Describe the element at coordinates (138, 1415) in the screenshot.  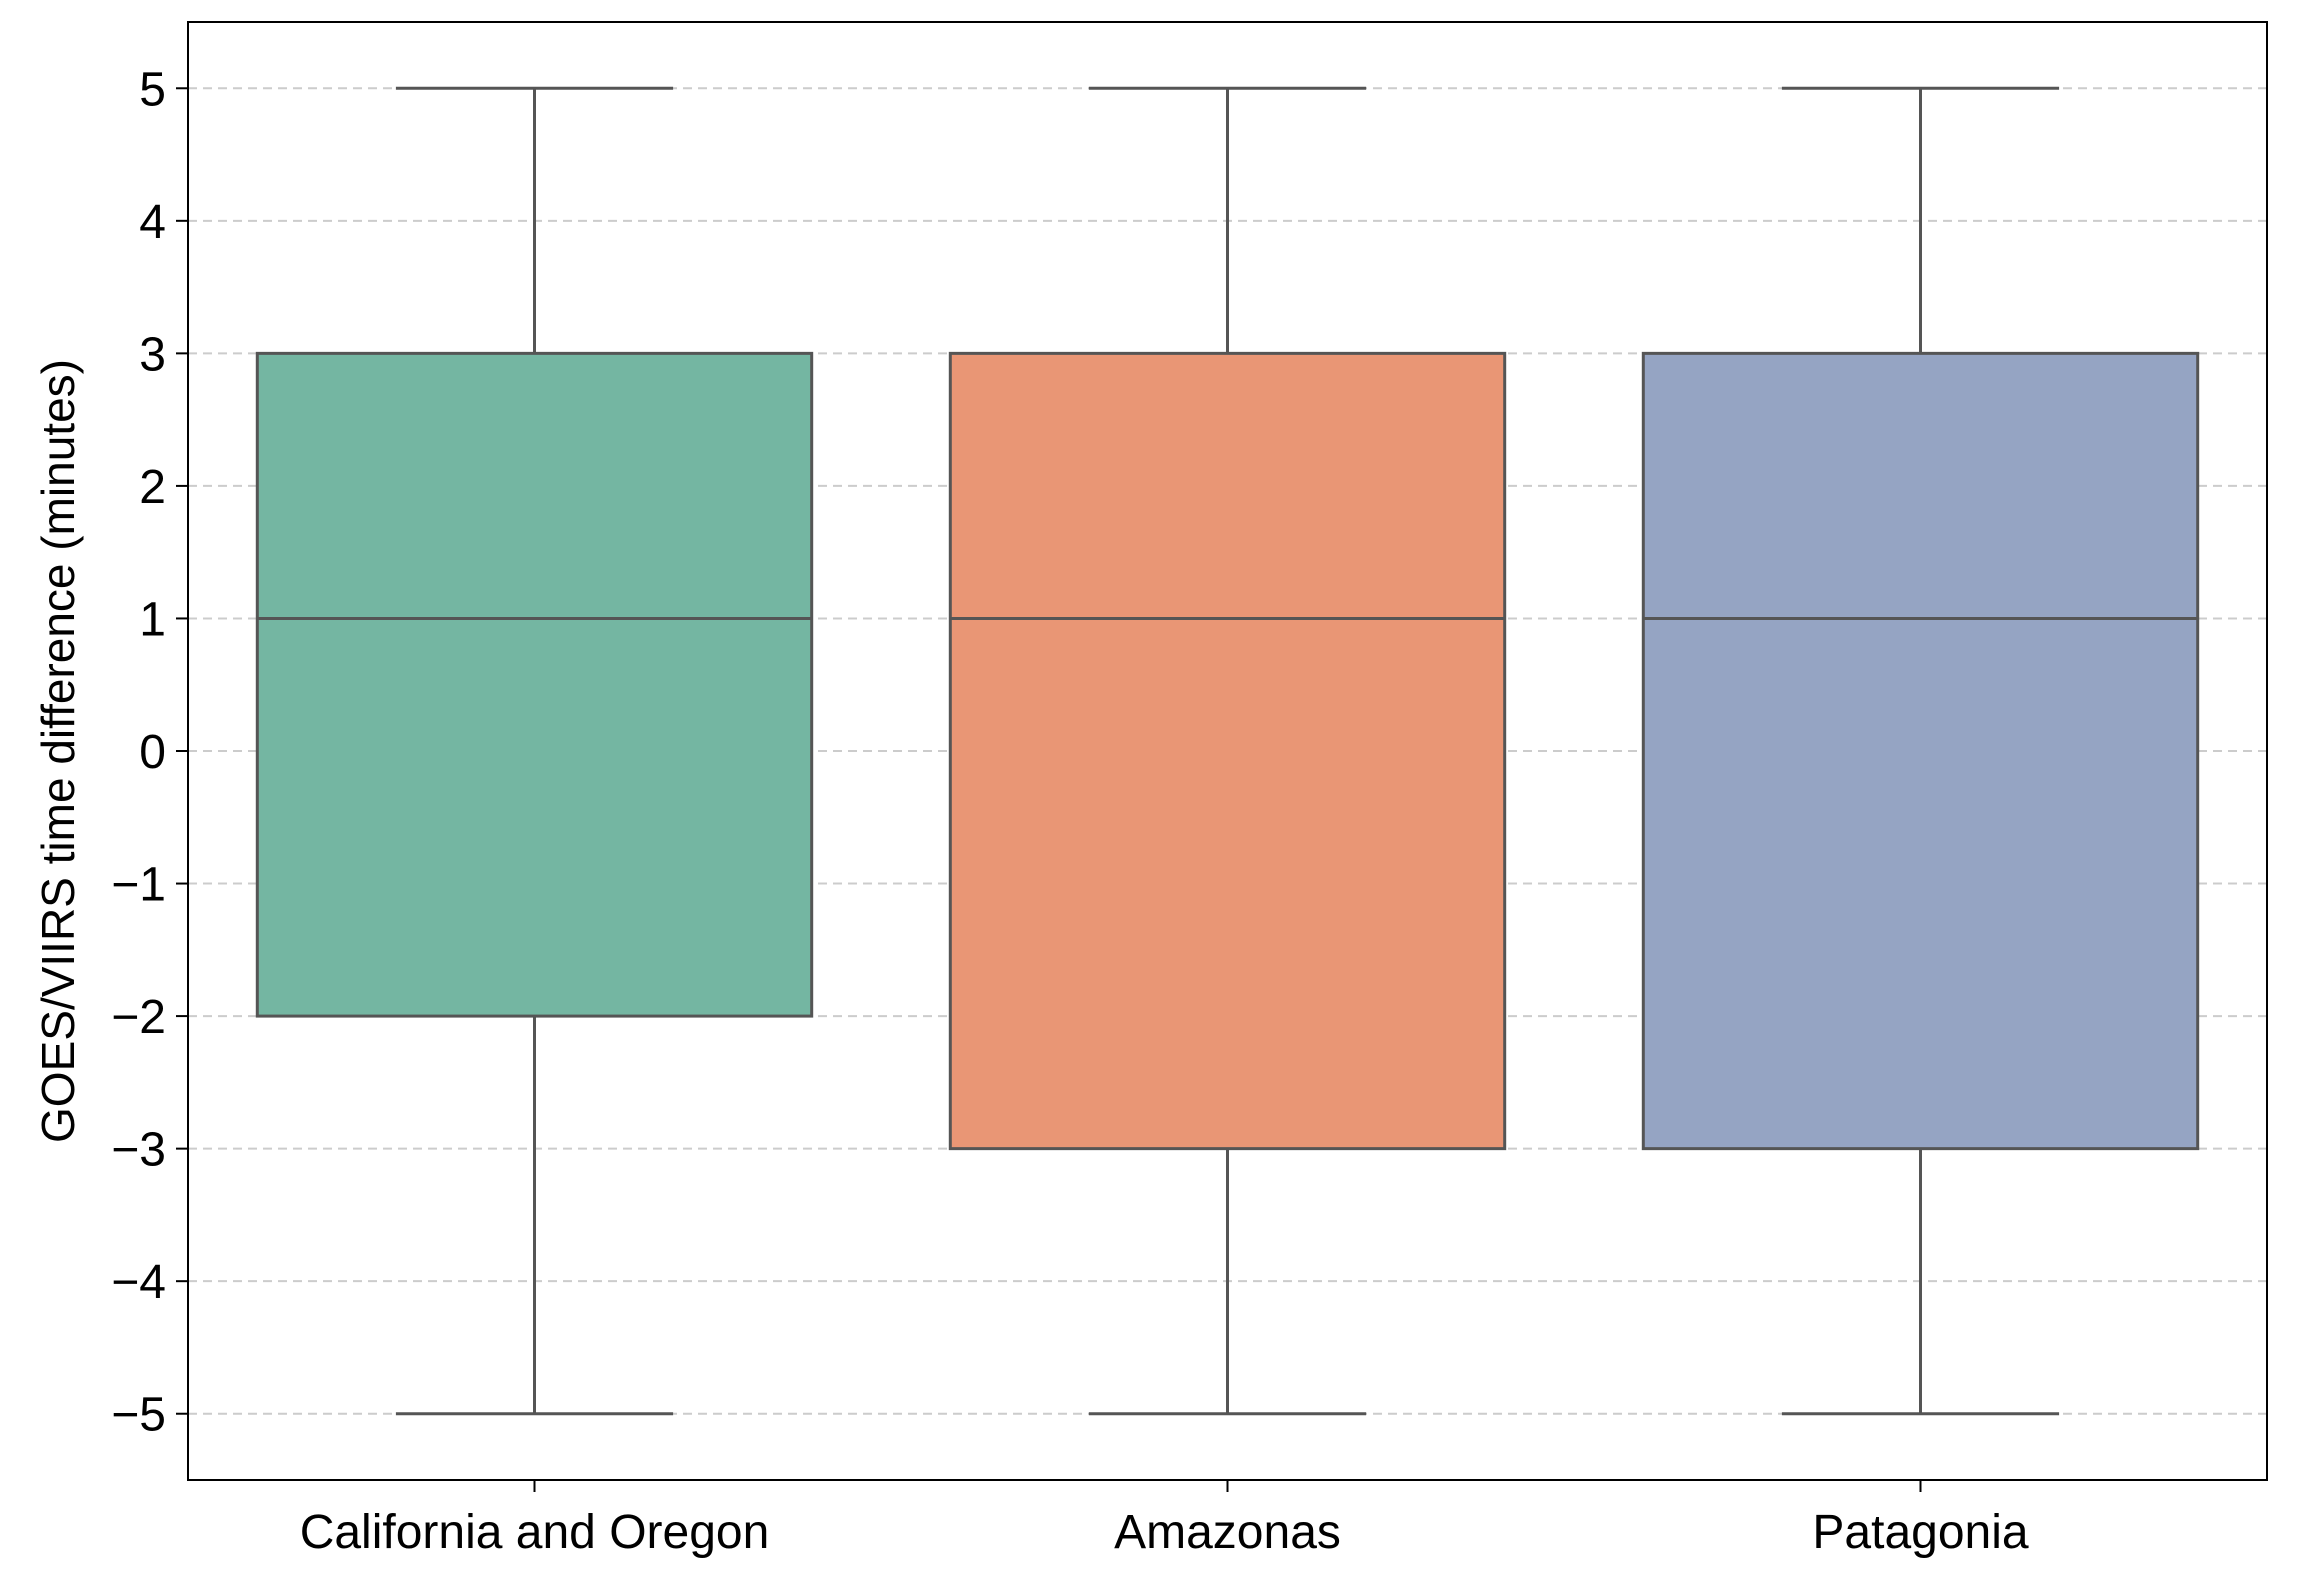
I see `y-tick-label: −5` at that location.